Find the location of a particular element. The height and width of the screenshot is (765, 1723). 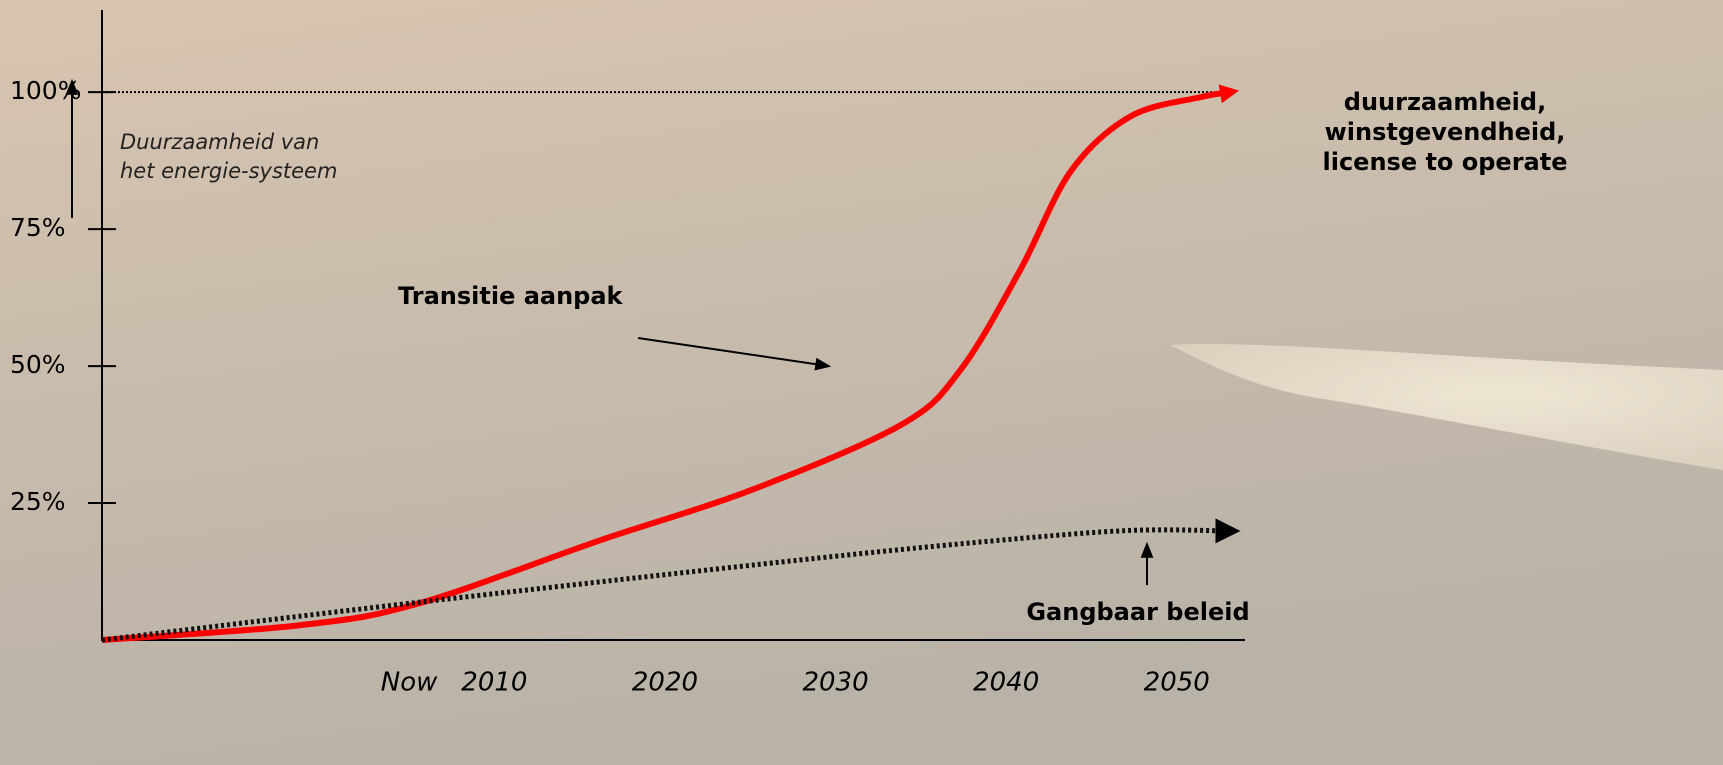

x-tick-label: 2030 is located at coordinates (835, 683).